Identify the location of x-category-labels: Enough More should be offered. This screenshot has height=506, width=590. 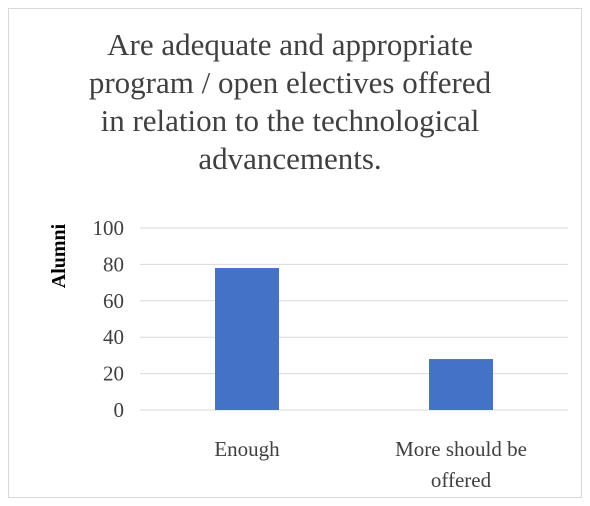
(370, 464).